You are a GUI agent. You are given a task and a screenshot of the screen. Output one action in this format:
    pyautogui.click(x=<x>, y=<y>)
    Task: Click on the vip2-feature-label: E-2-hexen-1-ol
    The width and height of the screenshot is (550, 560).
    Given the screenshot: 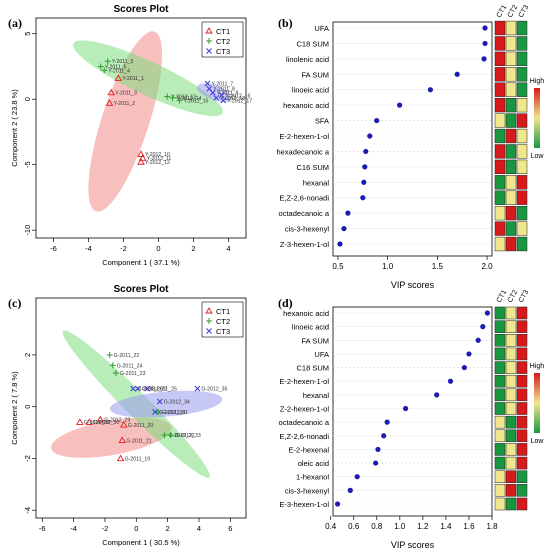 What is the action you would take?
    pyautogui.click(x=304, y=381)
    